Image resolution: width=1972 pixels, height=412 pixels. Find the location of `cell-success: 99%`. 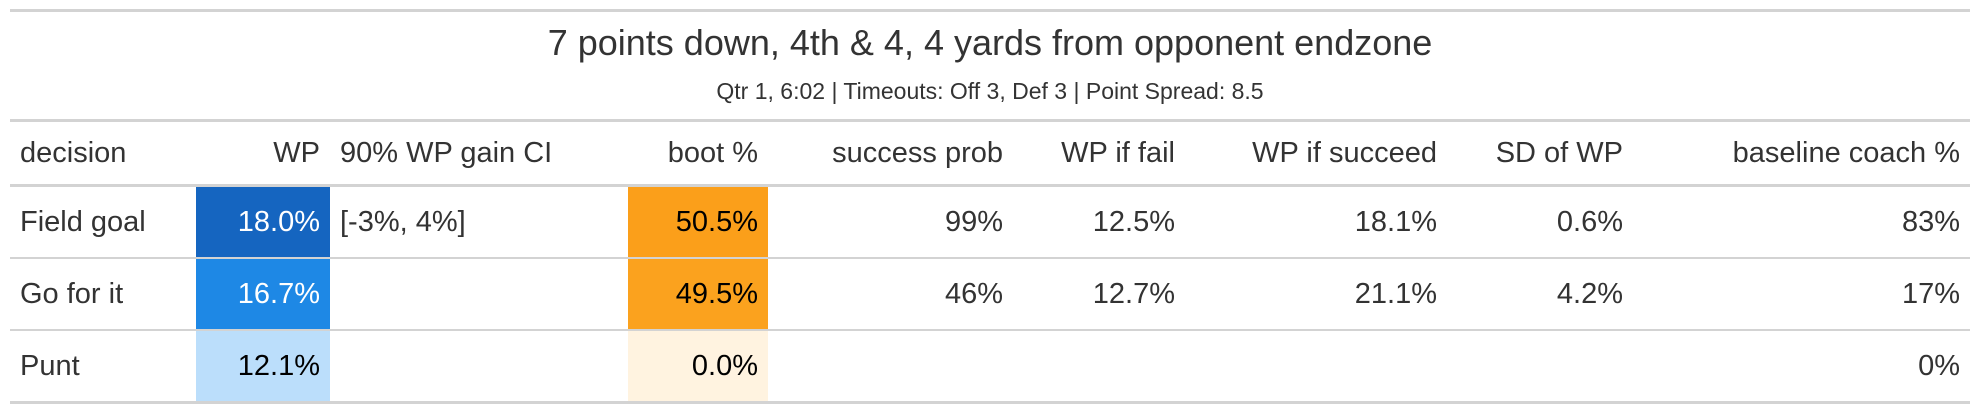

cell-success: 99% is located at coordinates (890, 222).